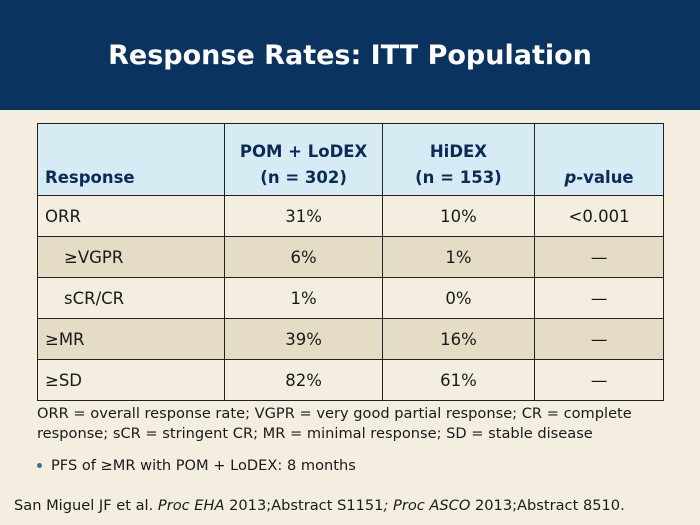 This screenshot has height=525, width=700. I want to click on cell-hidex: 16%, so click(458, 339).